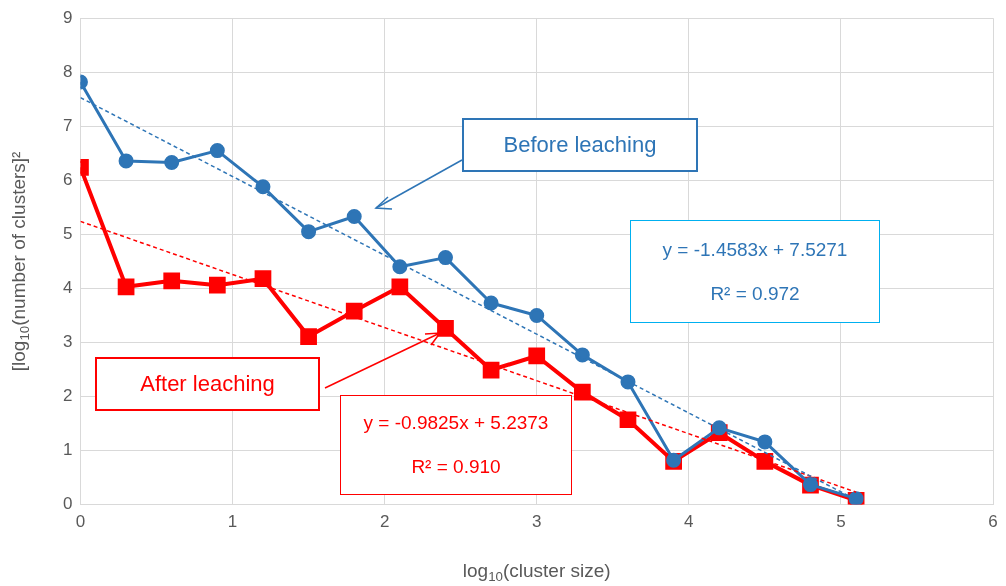 The image size is (1006, 586). What do you see at coordinates (67, 288) in the screenshot?
I see `y-tick-label: 4` at bounding box center [67, 288].